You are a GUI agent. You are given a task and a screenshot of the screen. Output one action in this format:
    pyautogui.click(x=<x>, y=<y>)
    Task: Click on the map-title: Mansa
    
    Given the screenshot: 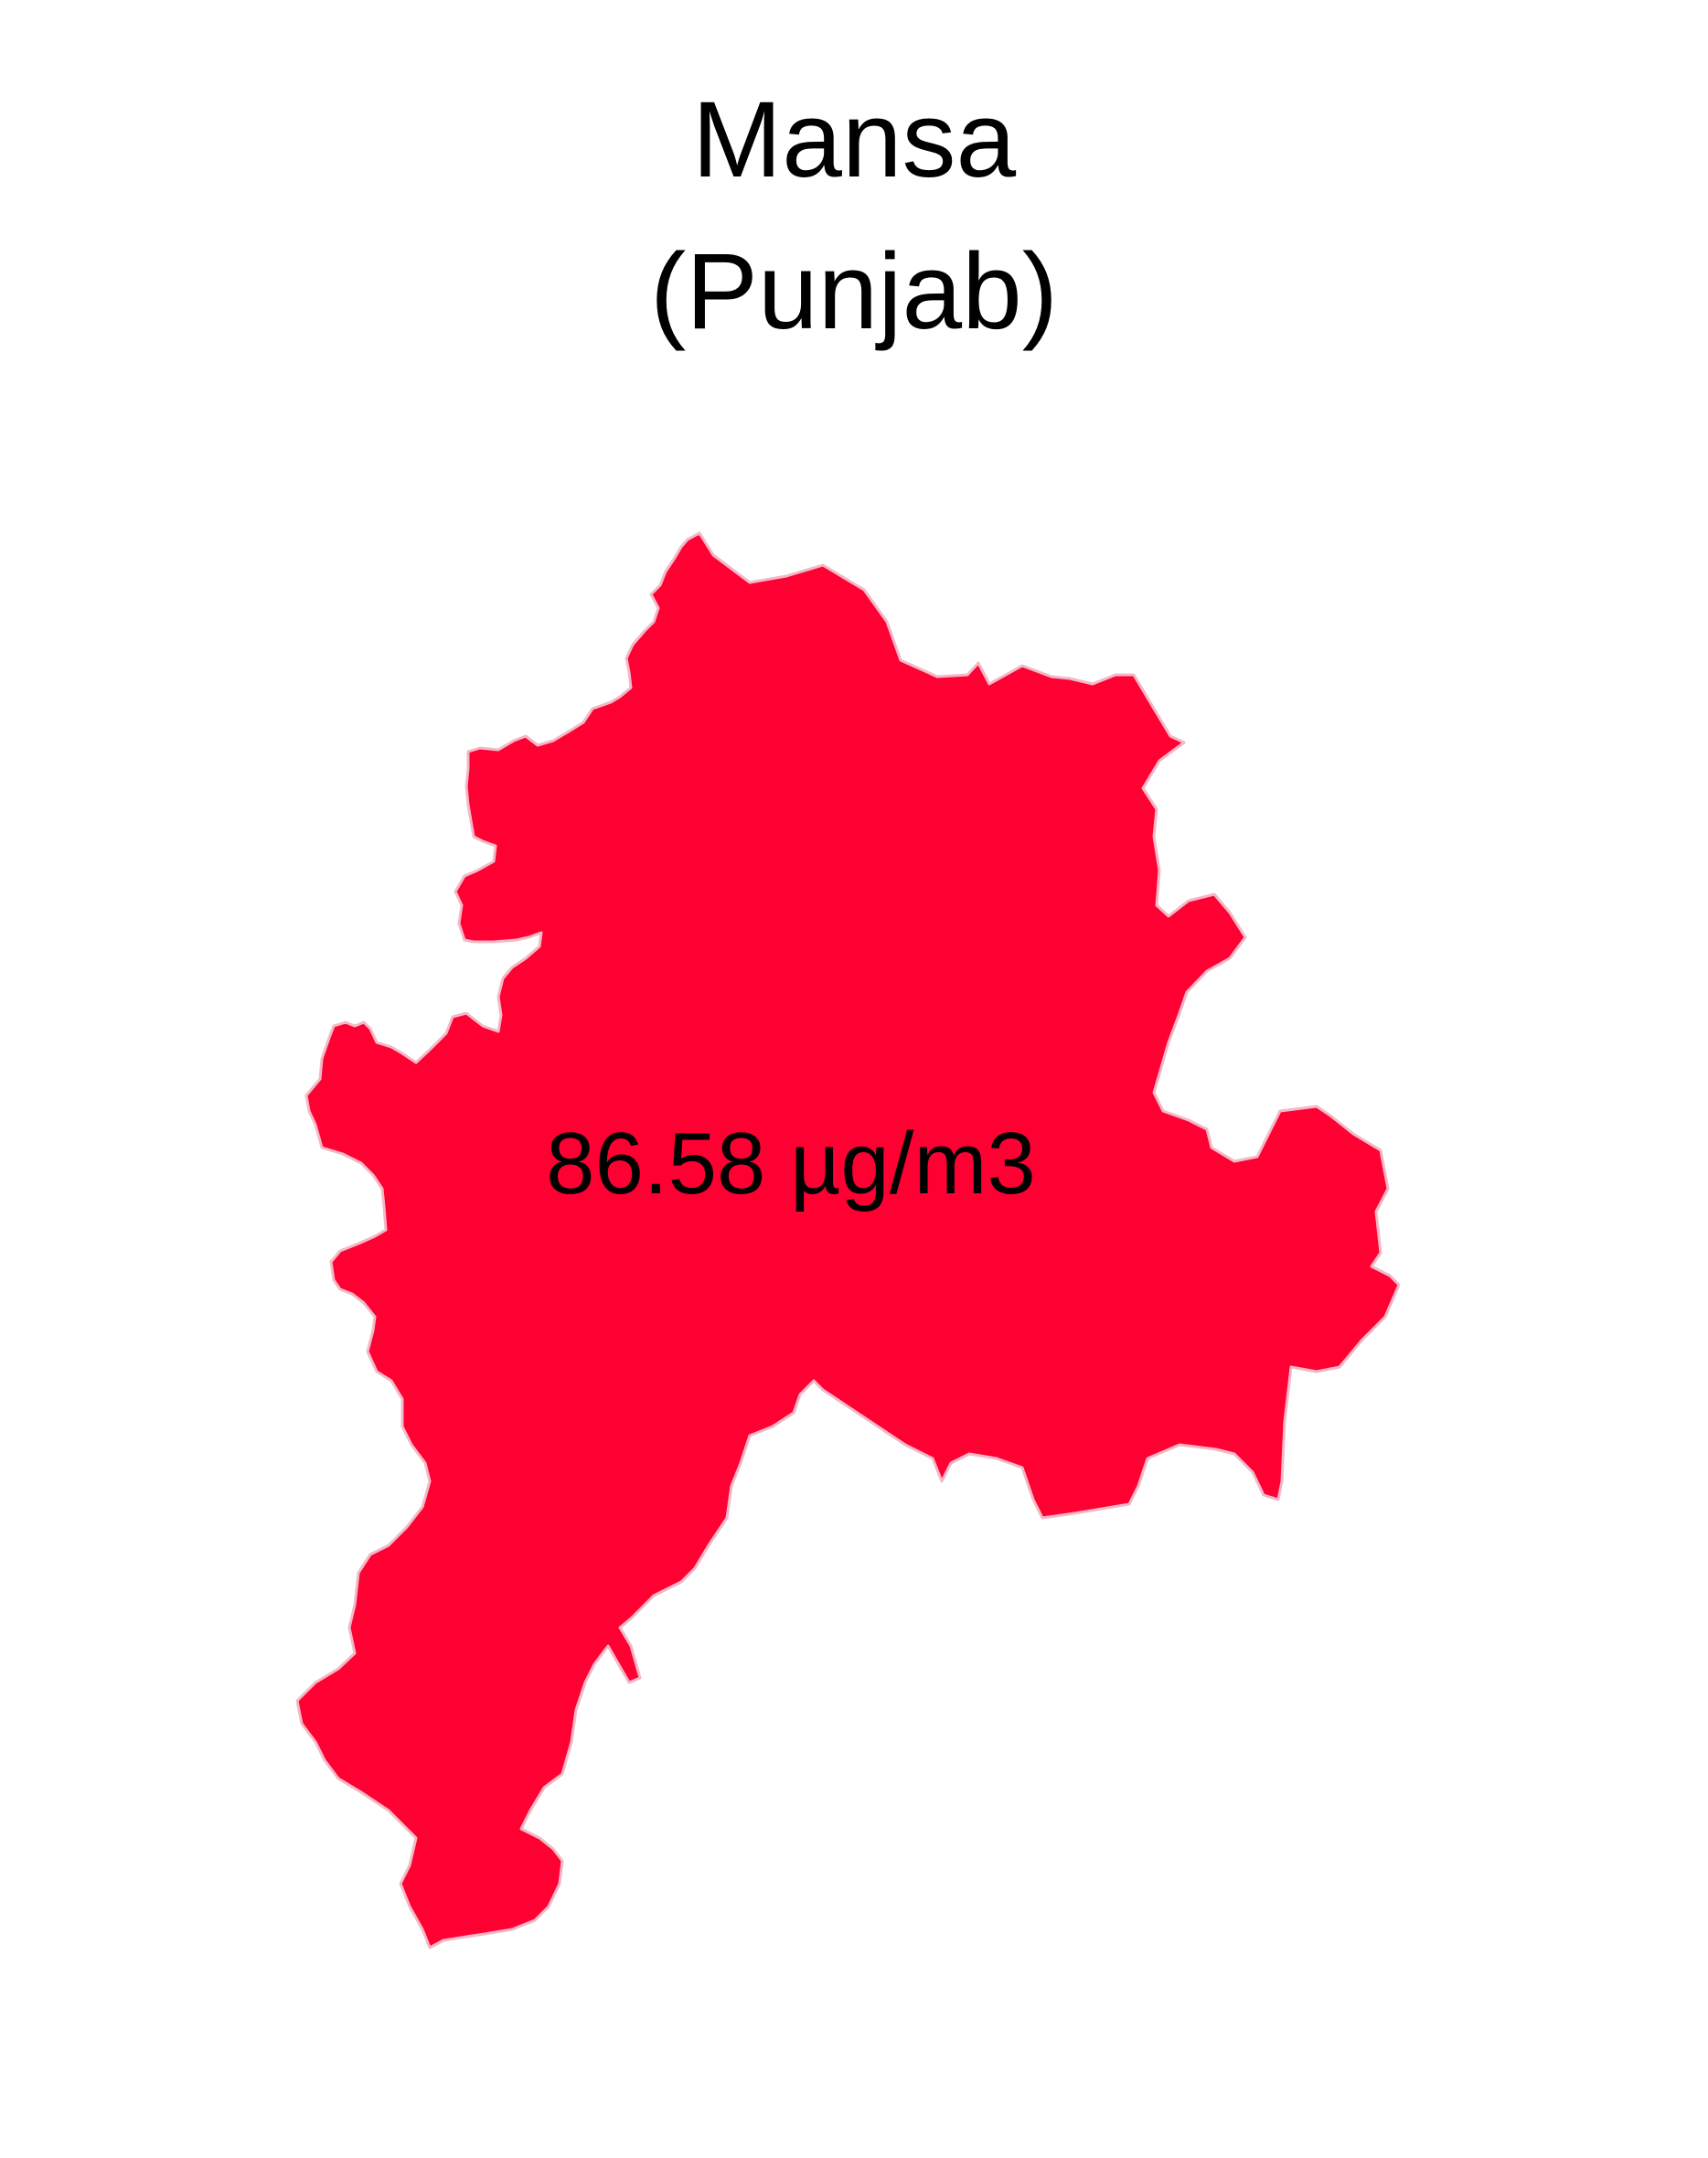 What is the action you would take?
    pyautogui.click(x=854, y=140)
    